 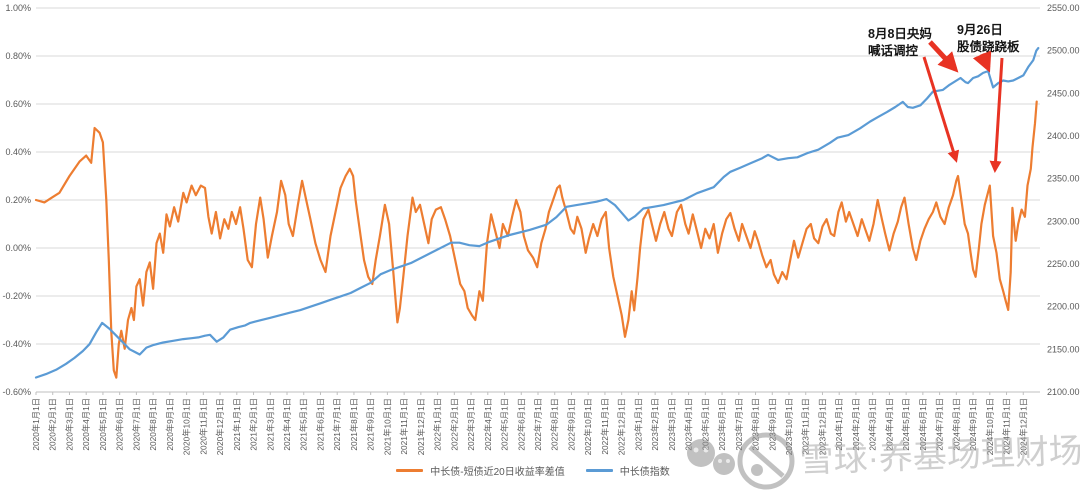 I want to click on x-axis-tick-label: 2021年10月1日, so click(x=387, y=426).